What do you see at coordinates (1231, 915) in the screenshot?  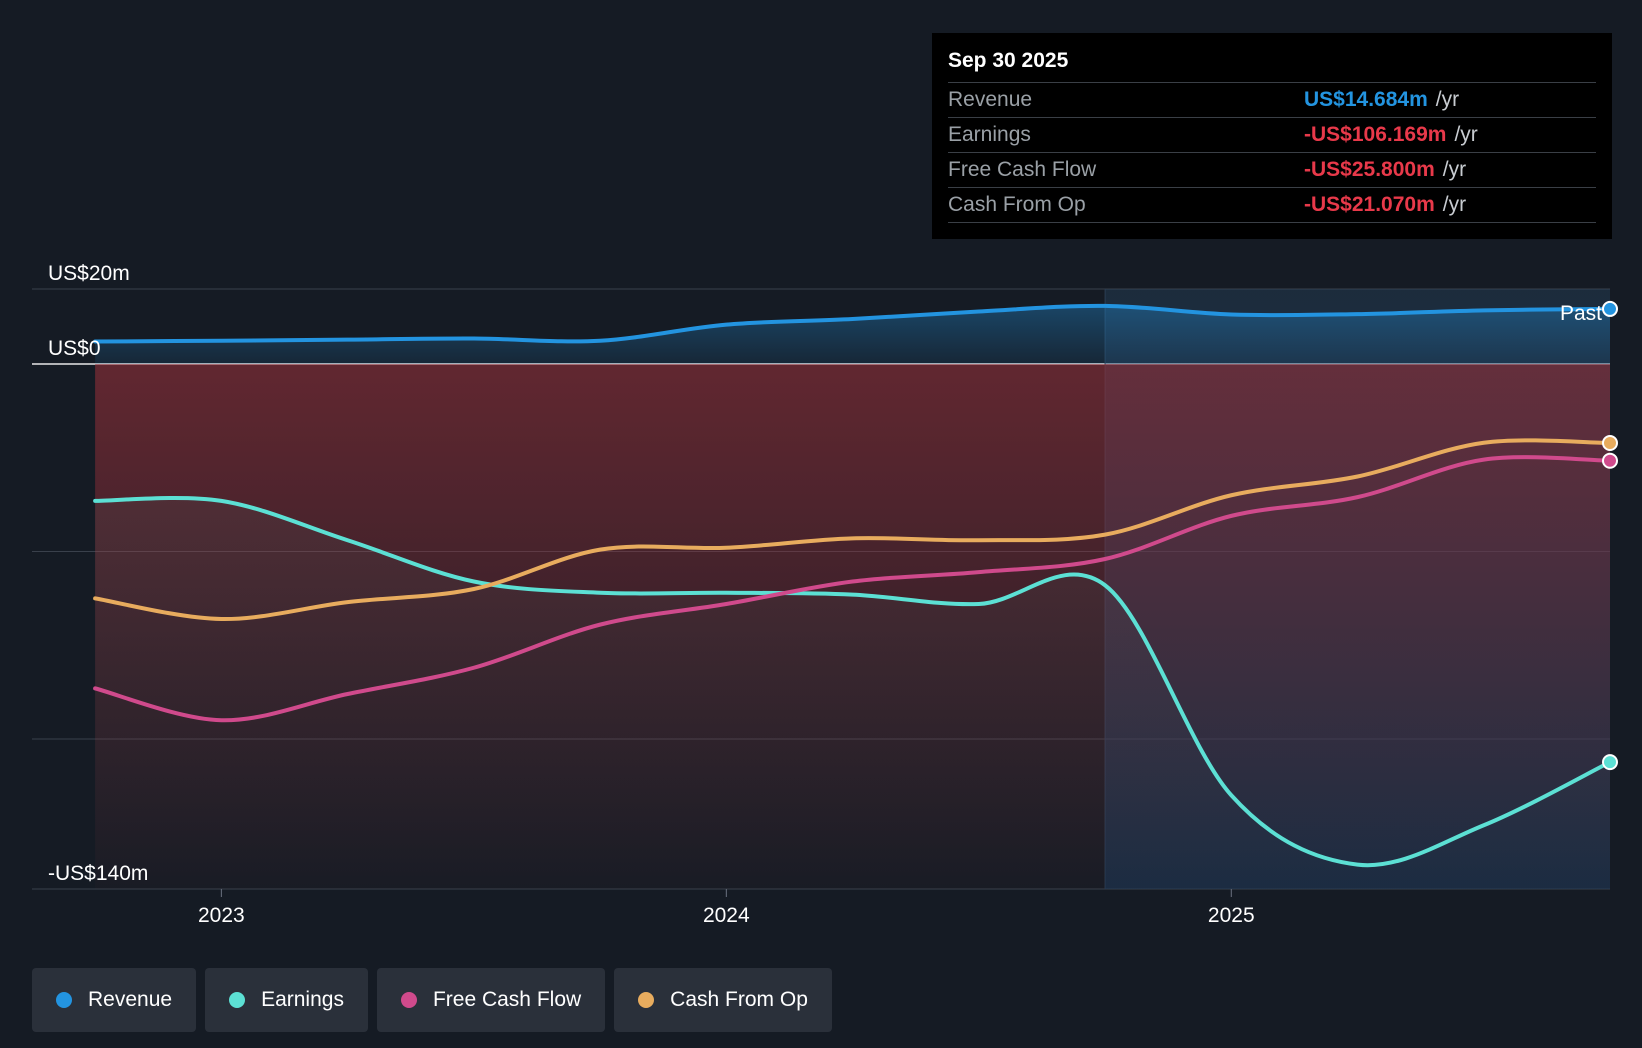 I see `x-tick-label: 2025` at bounding box center [1231, 915].